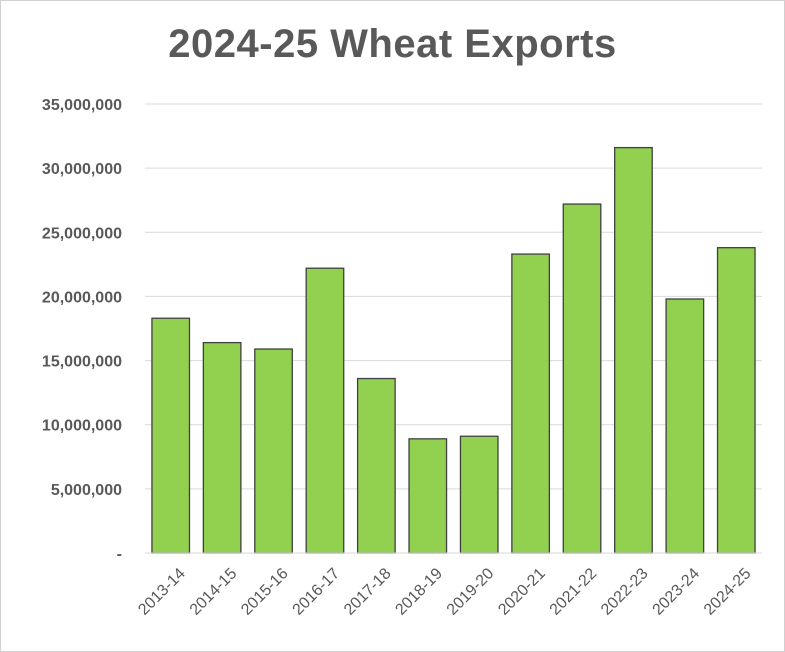  I want to click on y-tick-label: 15,000,000, so click(82, 362).